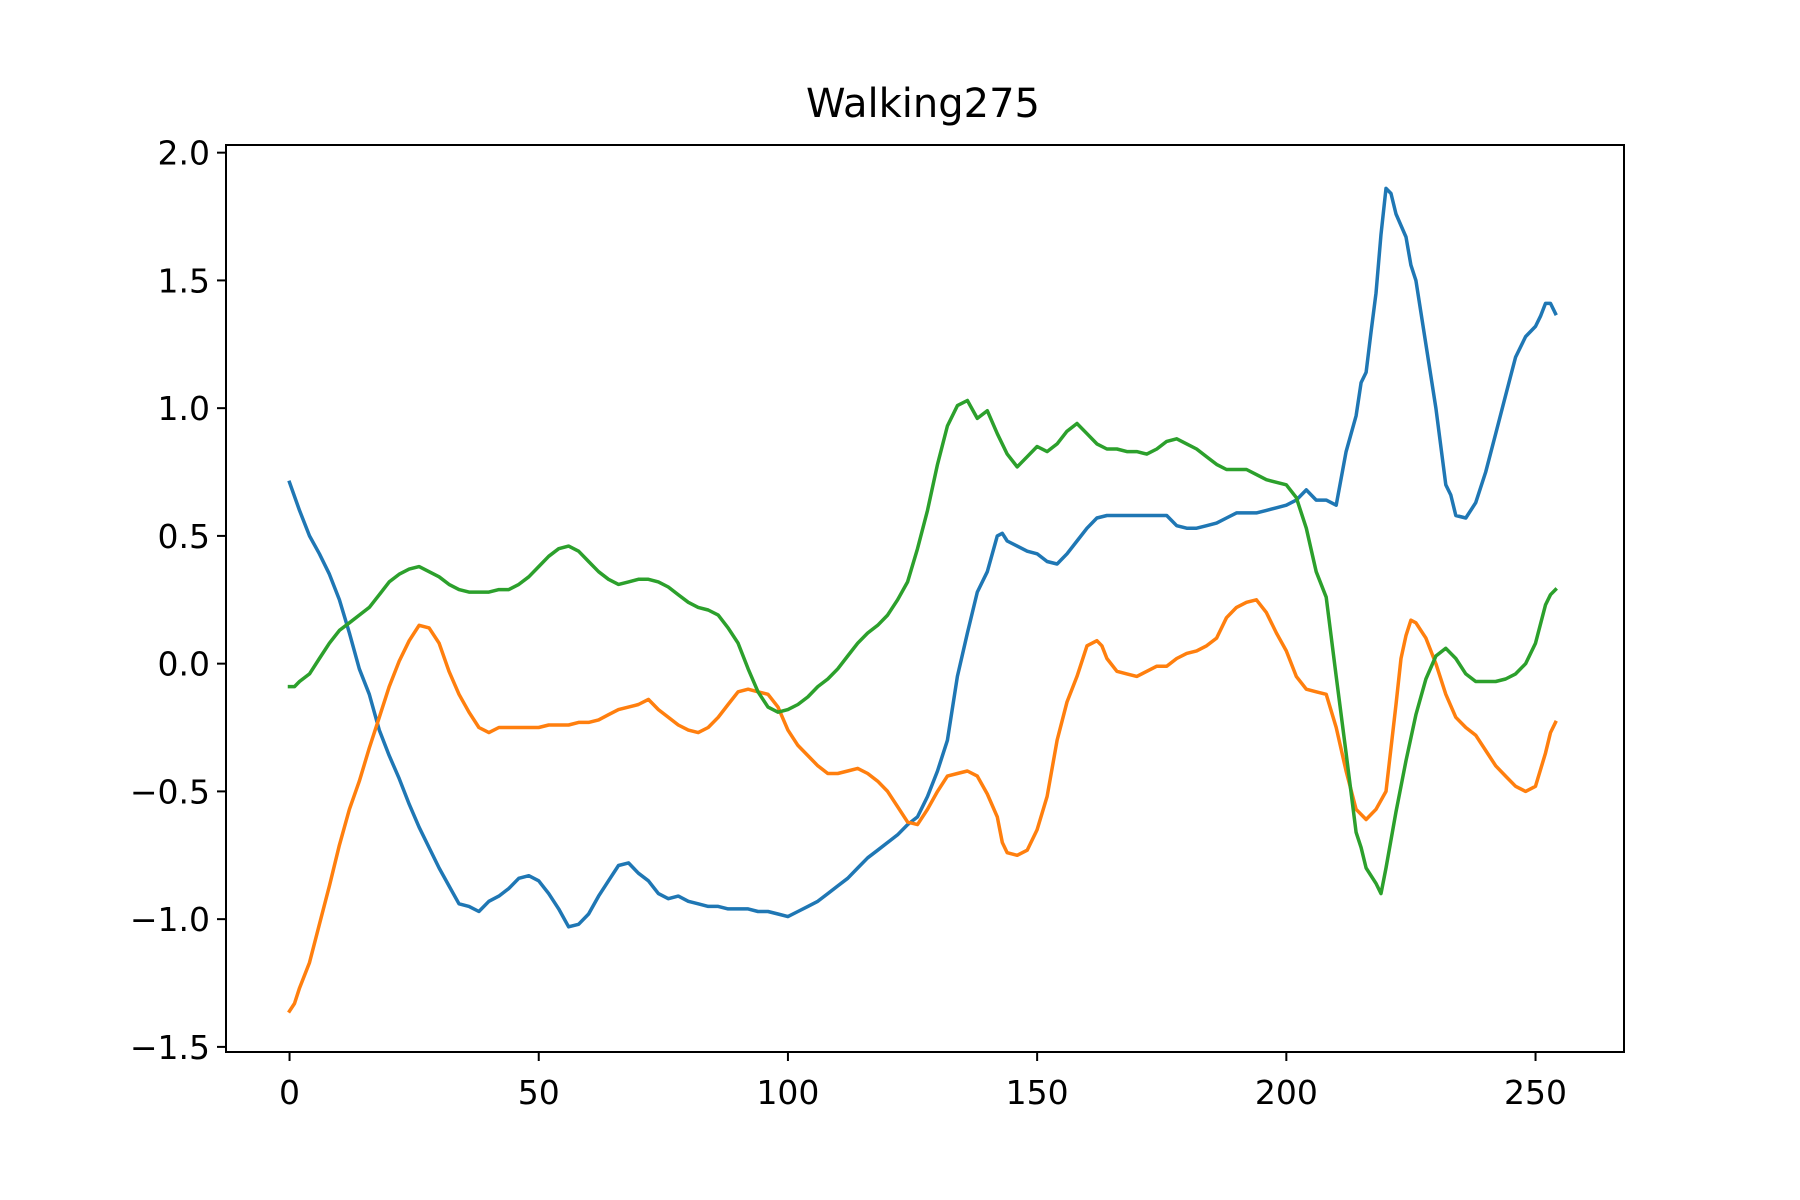  I want to click on y-tick-label: −1.5, so click(170, 1047).